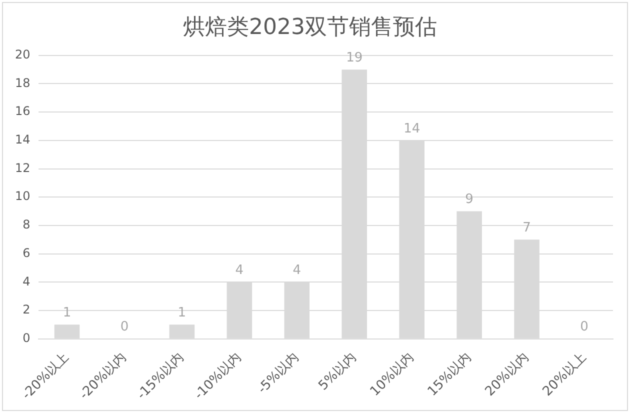  I want to click on data-label: 7, so click(526, 228).